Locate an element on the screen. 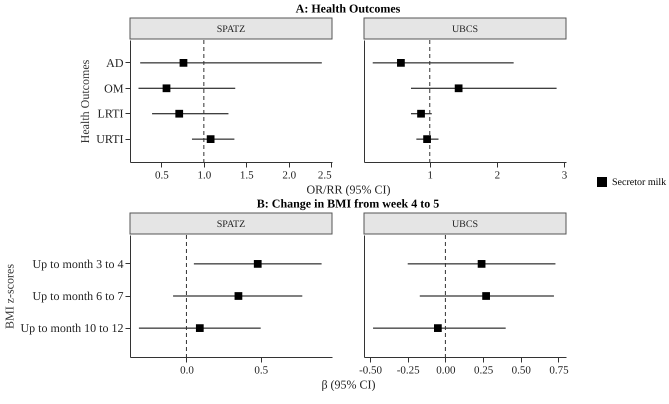  x-tick-label: 2 is located at coordinates (497, 176).